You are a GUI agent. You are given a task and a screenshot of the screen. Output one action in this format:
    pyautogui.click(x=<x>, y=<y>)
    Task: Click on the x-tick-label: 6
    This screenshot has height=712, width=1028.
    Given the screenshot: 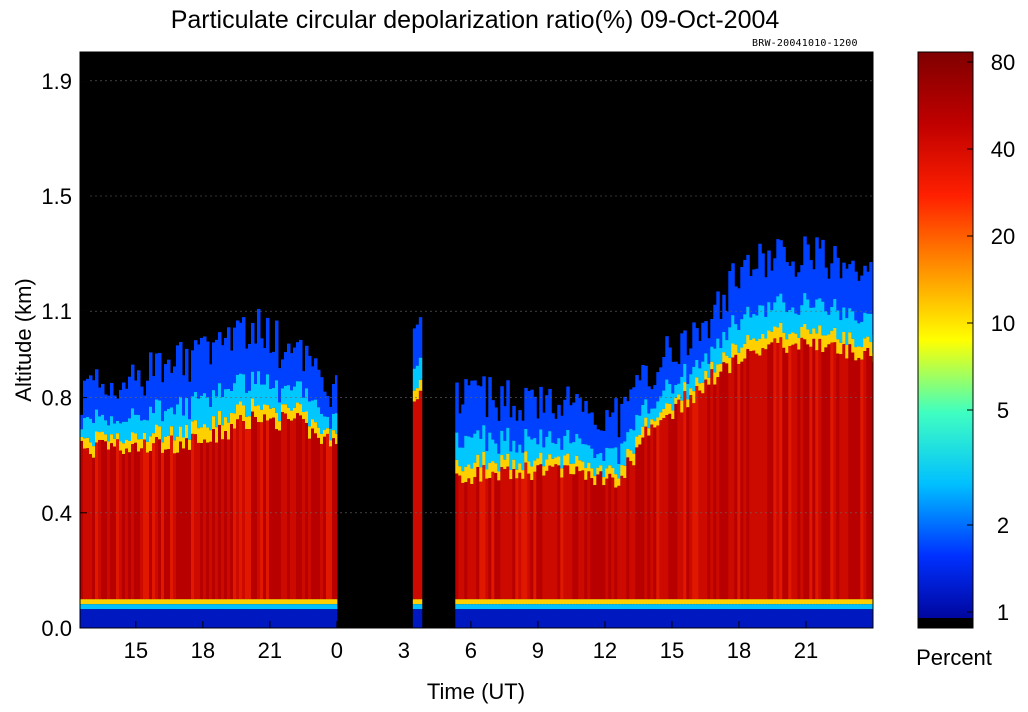 What is the action you would take?
    pyautogui.click(x=471, y=650)
    